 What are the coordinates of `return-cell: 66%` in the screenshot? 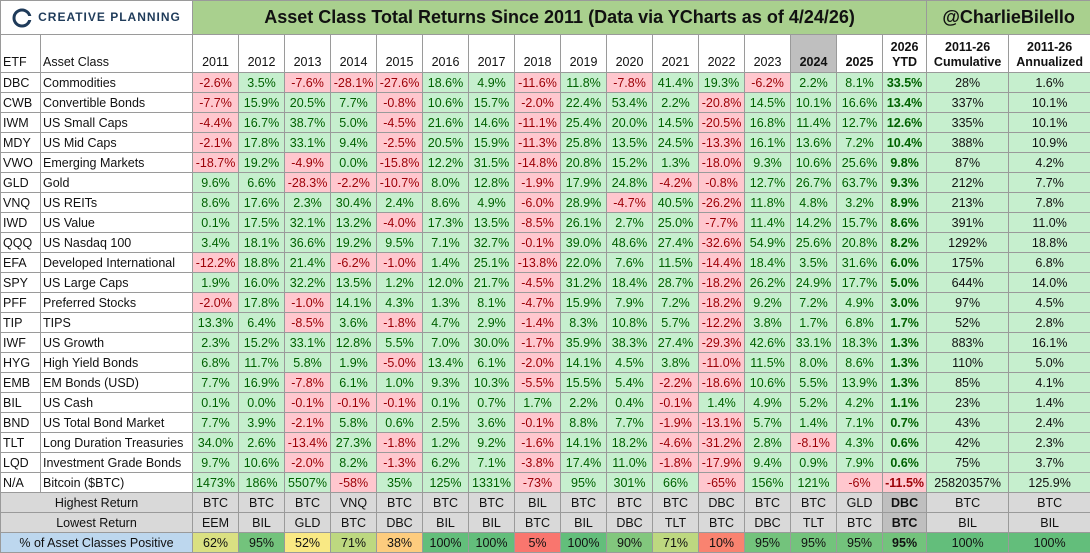 It's located at (676, 483).